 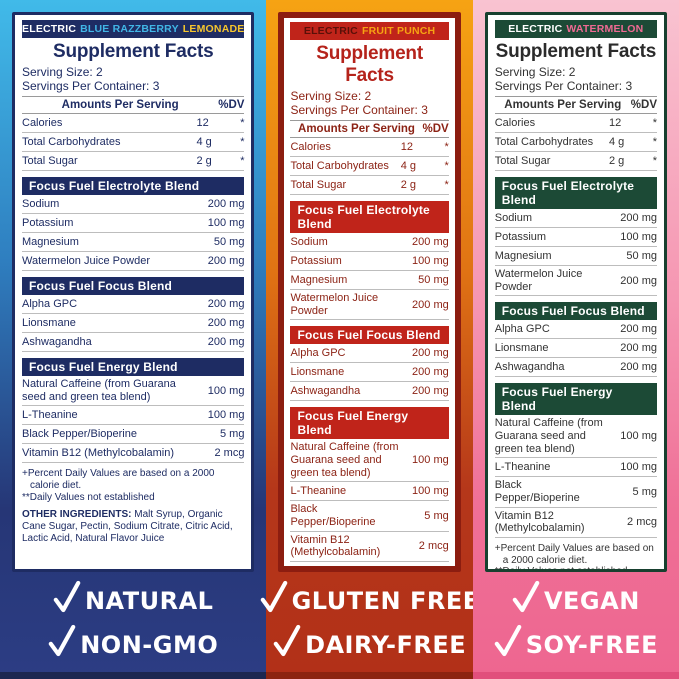 I want to click on blend-ingredient: Vitamin B12 (Methylcobalamin), so click(x=335, y=546).